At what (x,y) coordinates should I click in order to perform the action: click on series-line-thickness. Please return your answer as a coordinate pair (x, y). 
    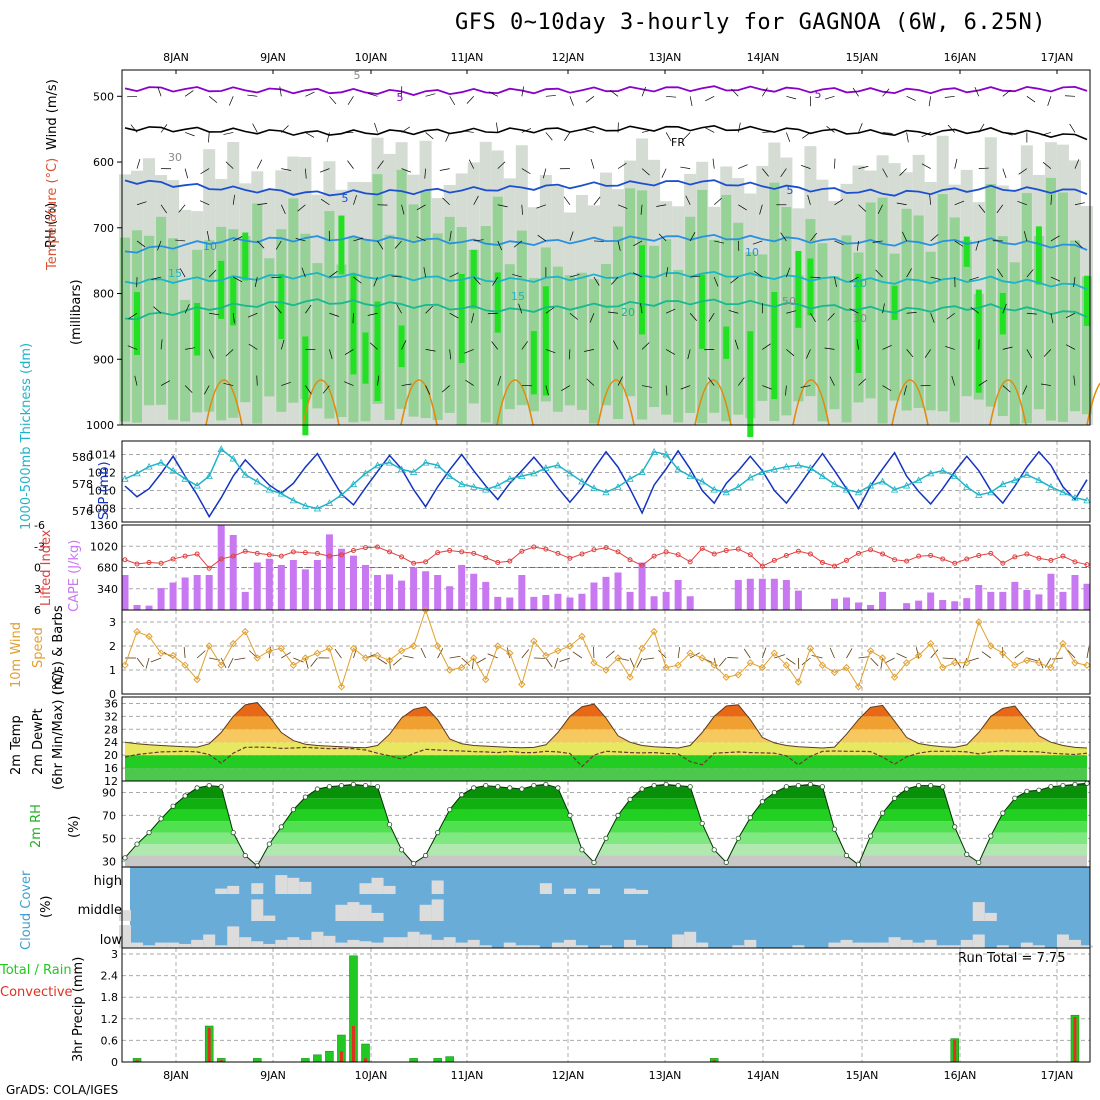
    Looking at the image, I should click on (606, 478).